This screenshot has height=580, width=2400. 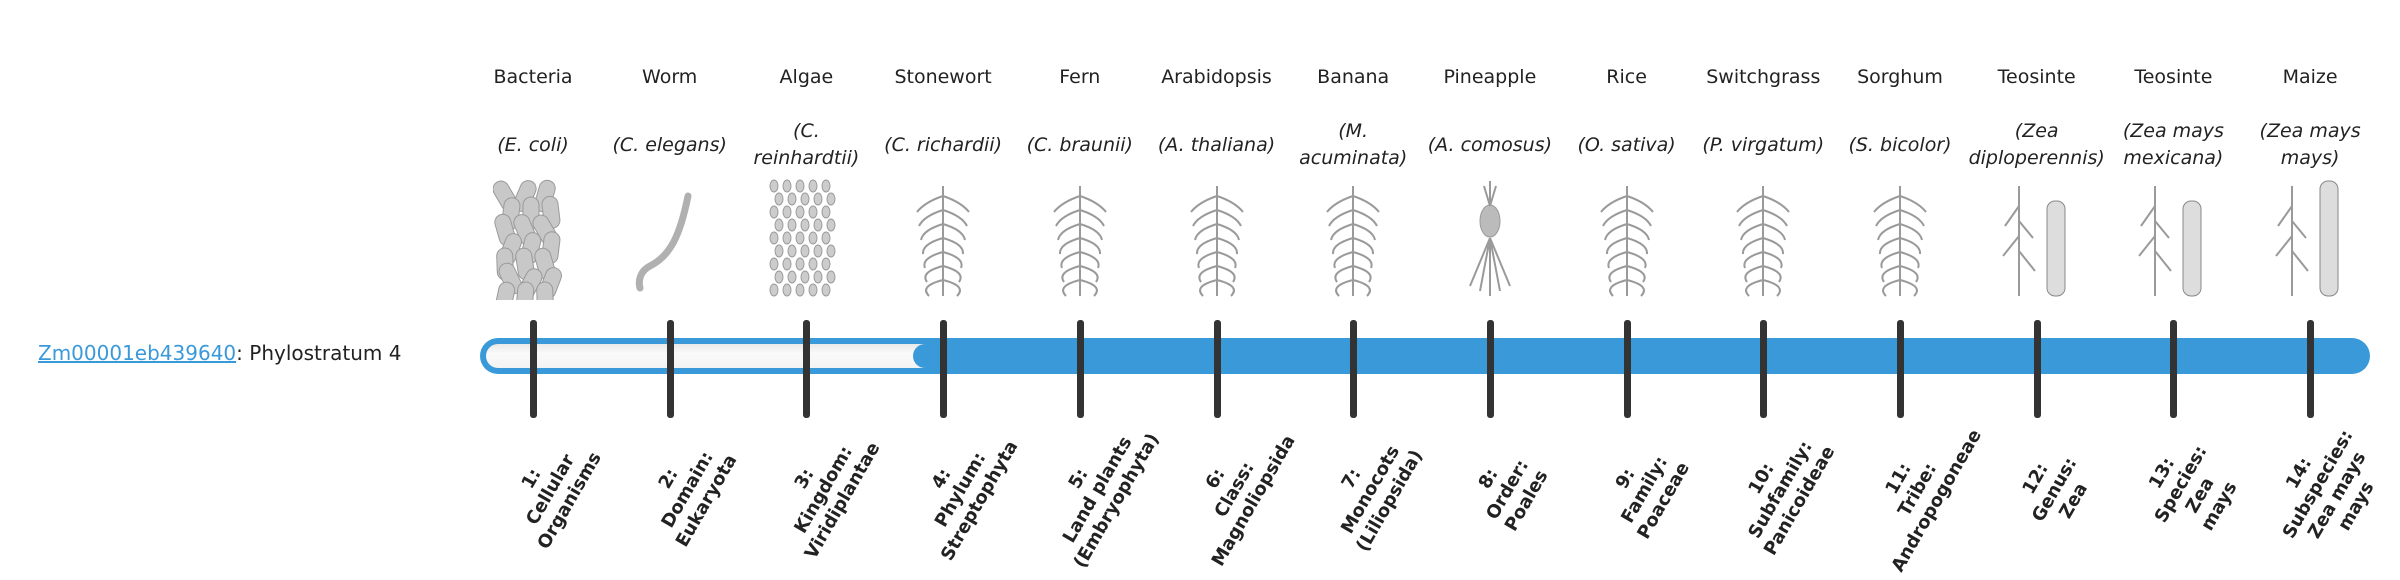 What do you see at coordinates (1353, 238) in the screenshot?
I see `banana-icon` at bounding box center [1353, 238].